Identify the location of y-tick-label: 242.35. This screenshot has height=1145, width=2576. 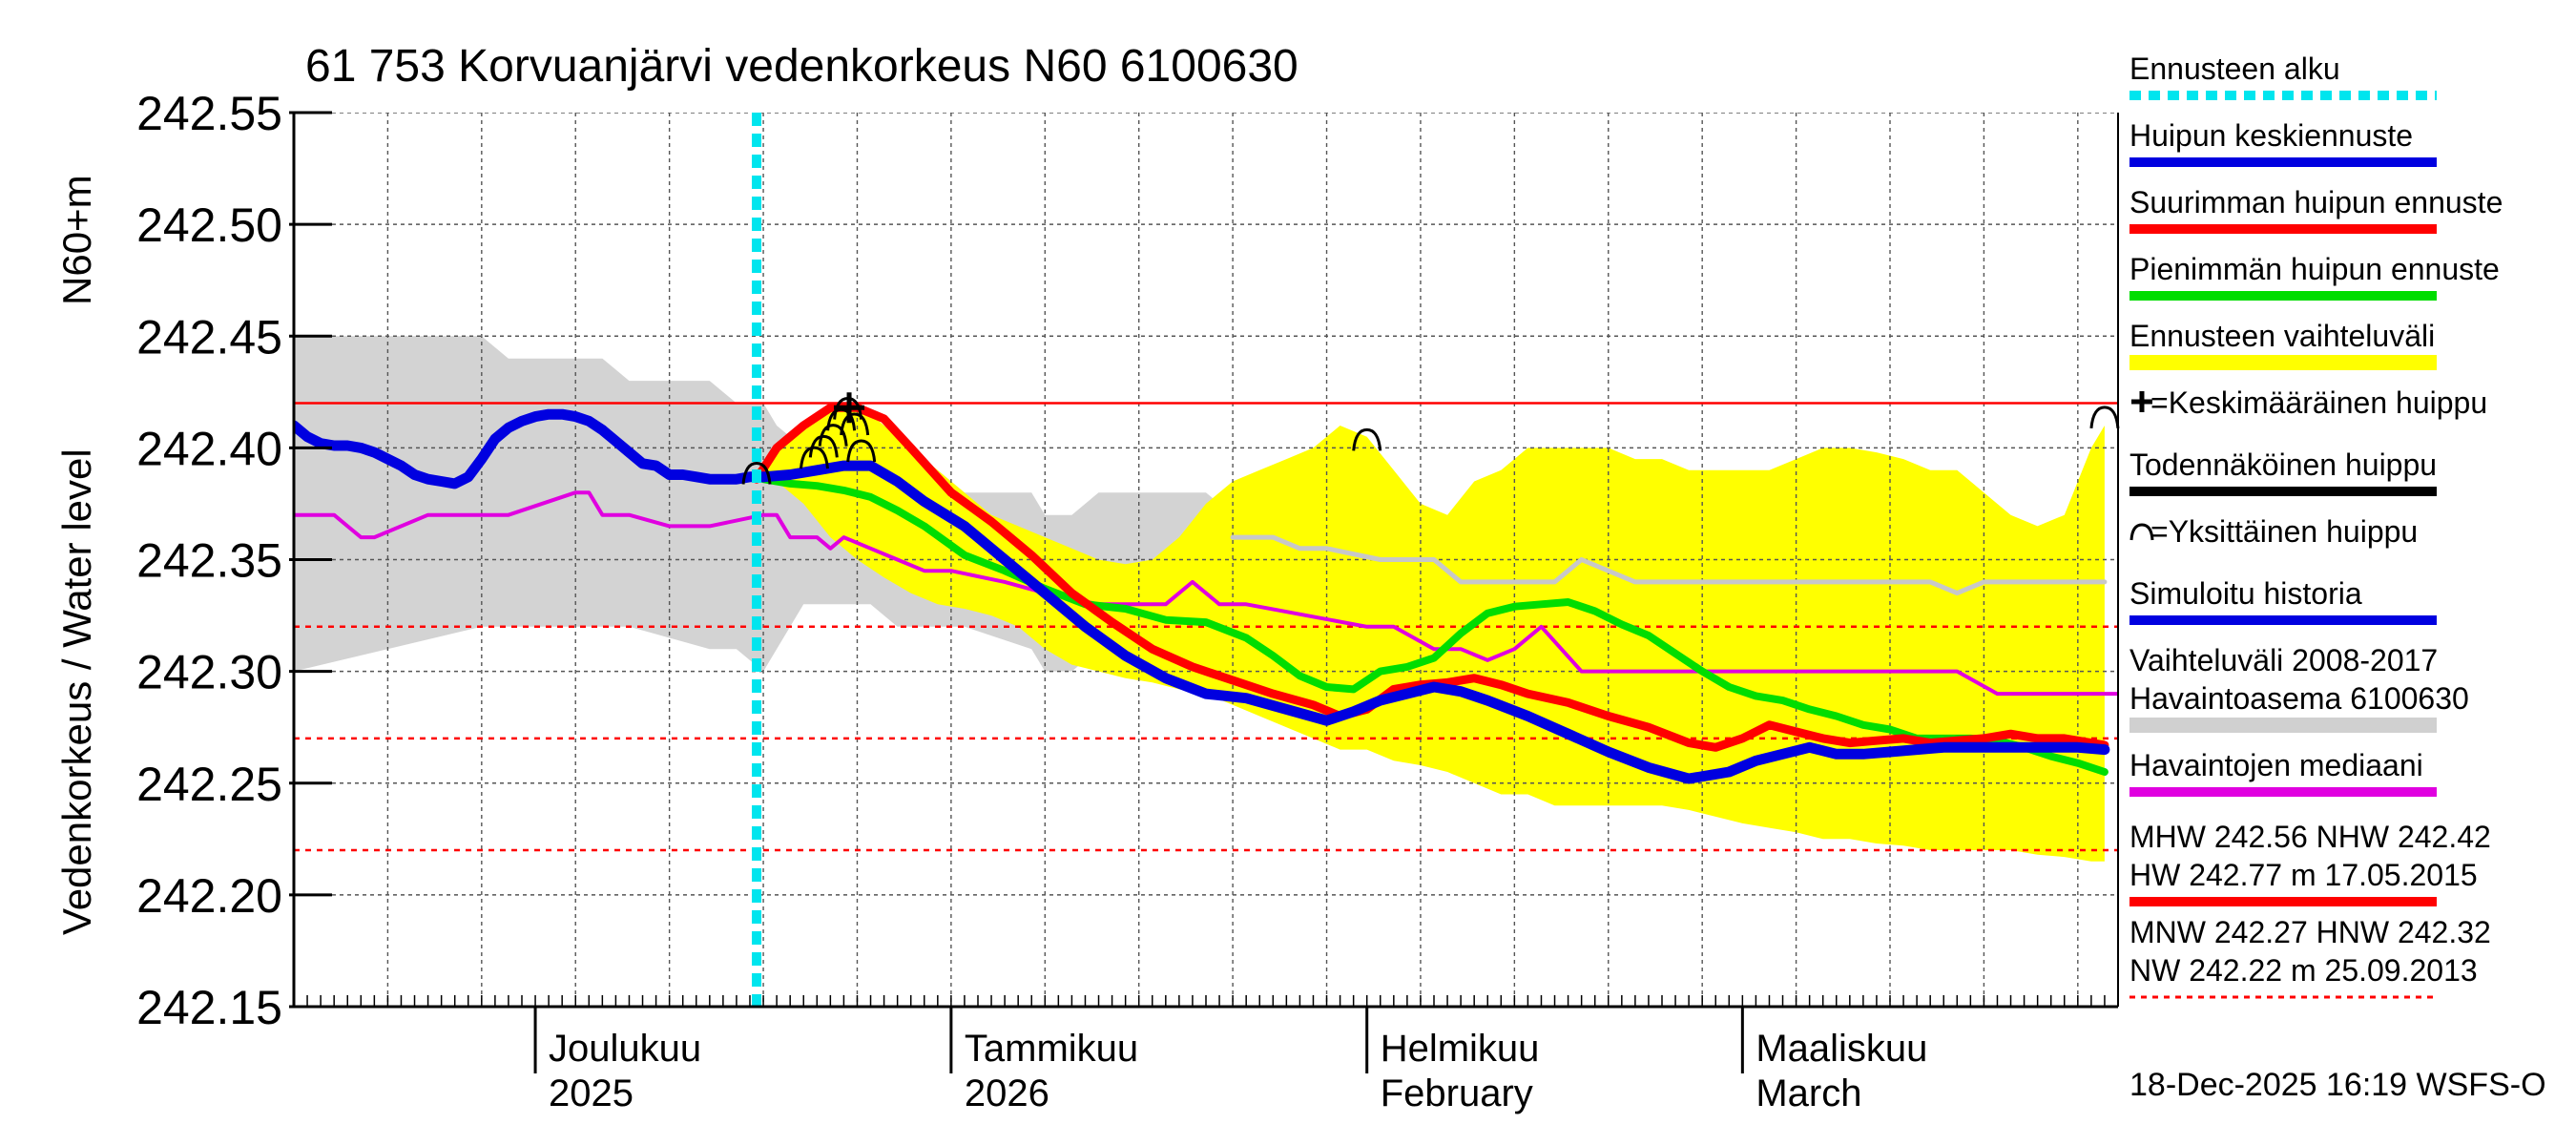
(209, 561).